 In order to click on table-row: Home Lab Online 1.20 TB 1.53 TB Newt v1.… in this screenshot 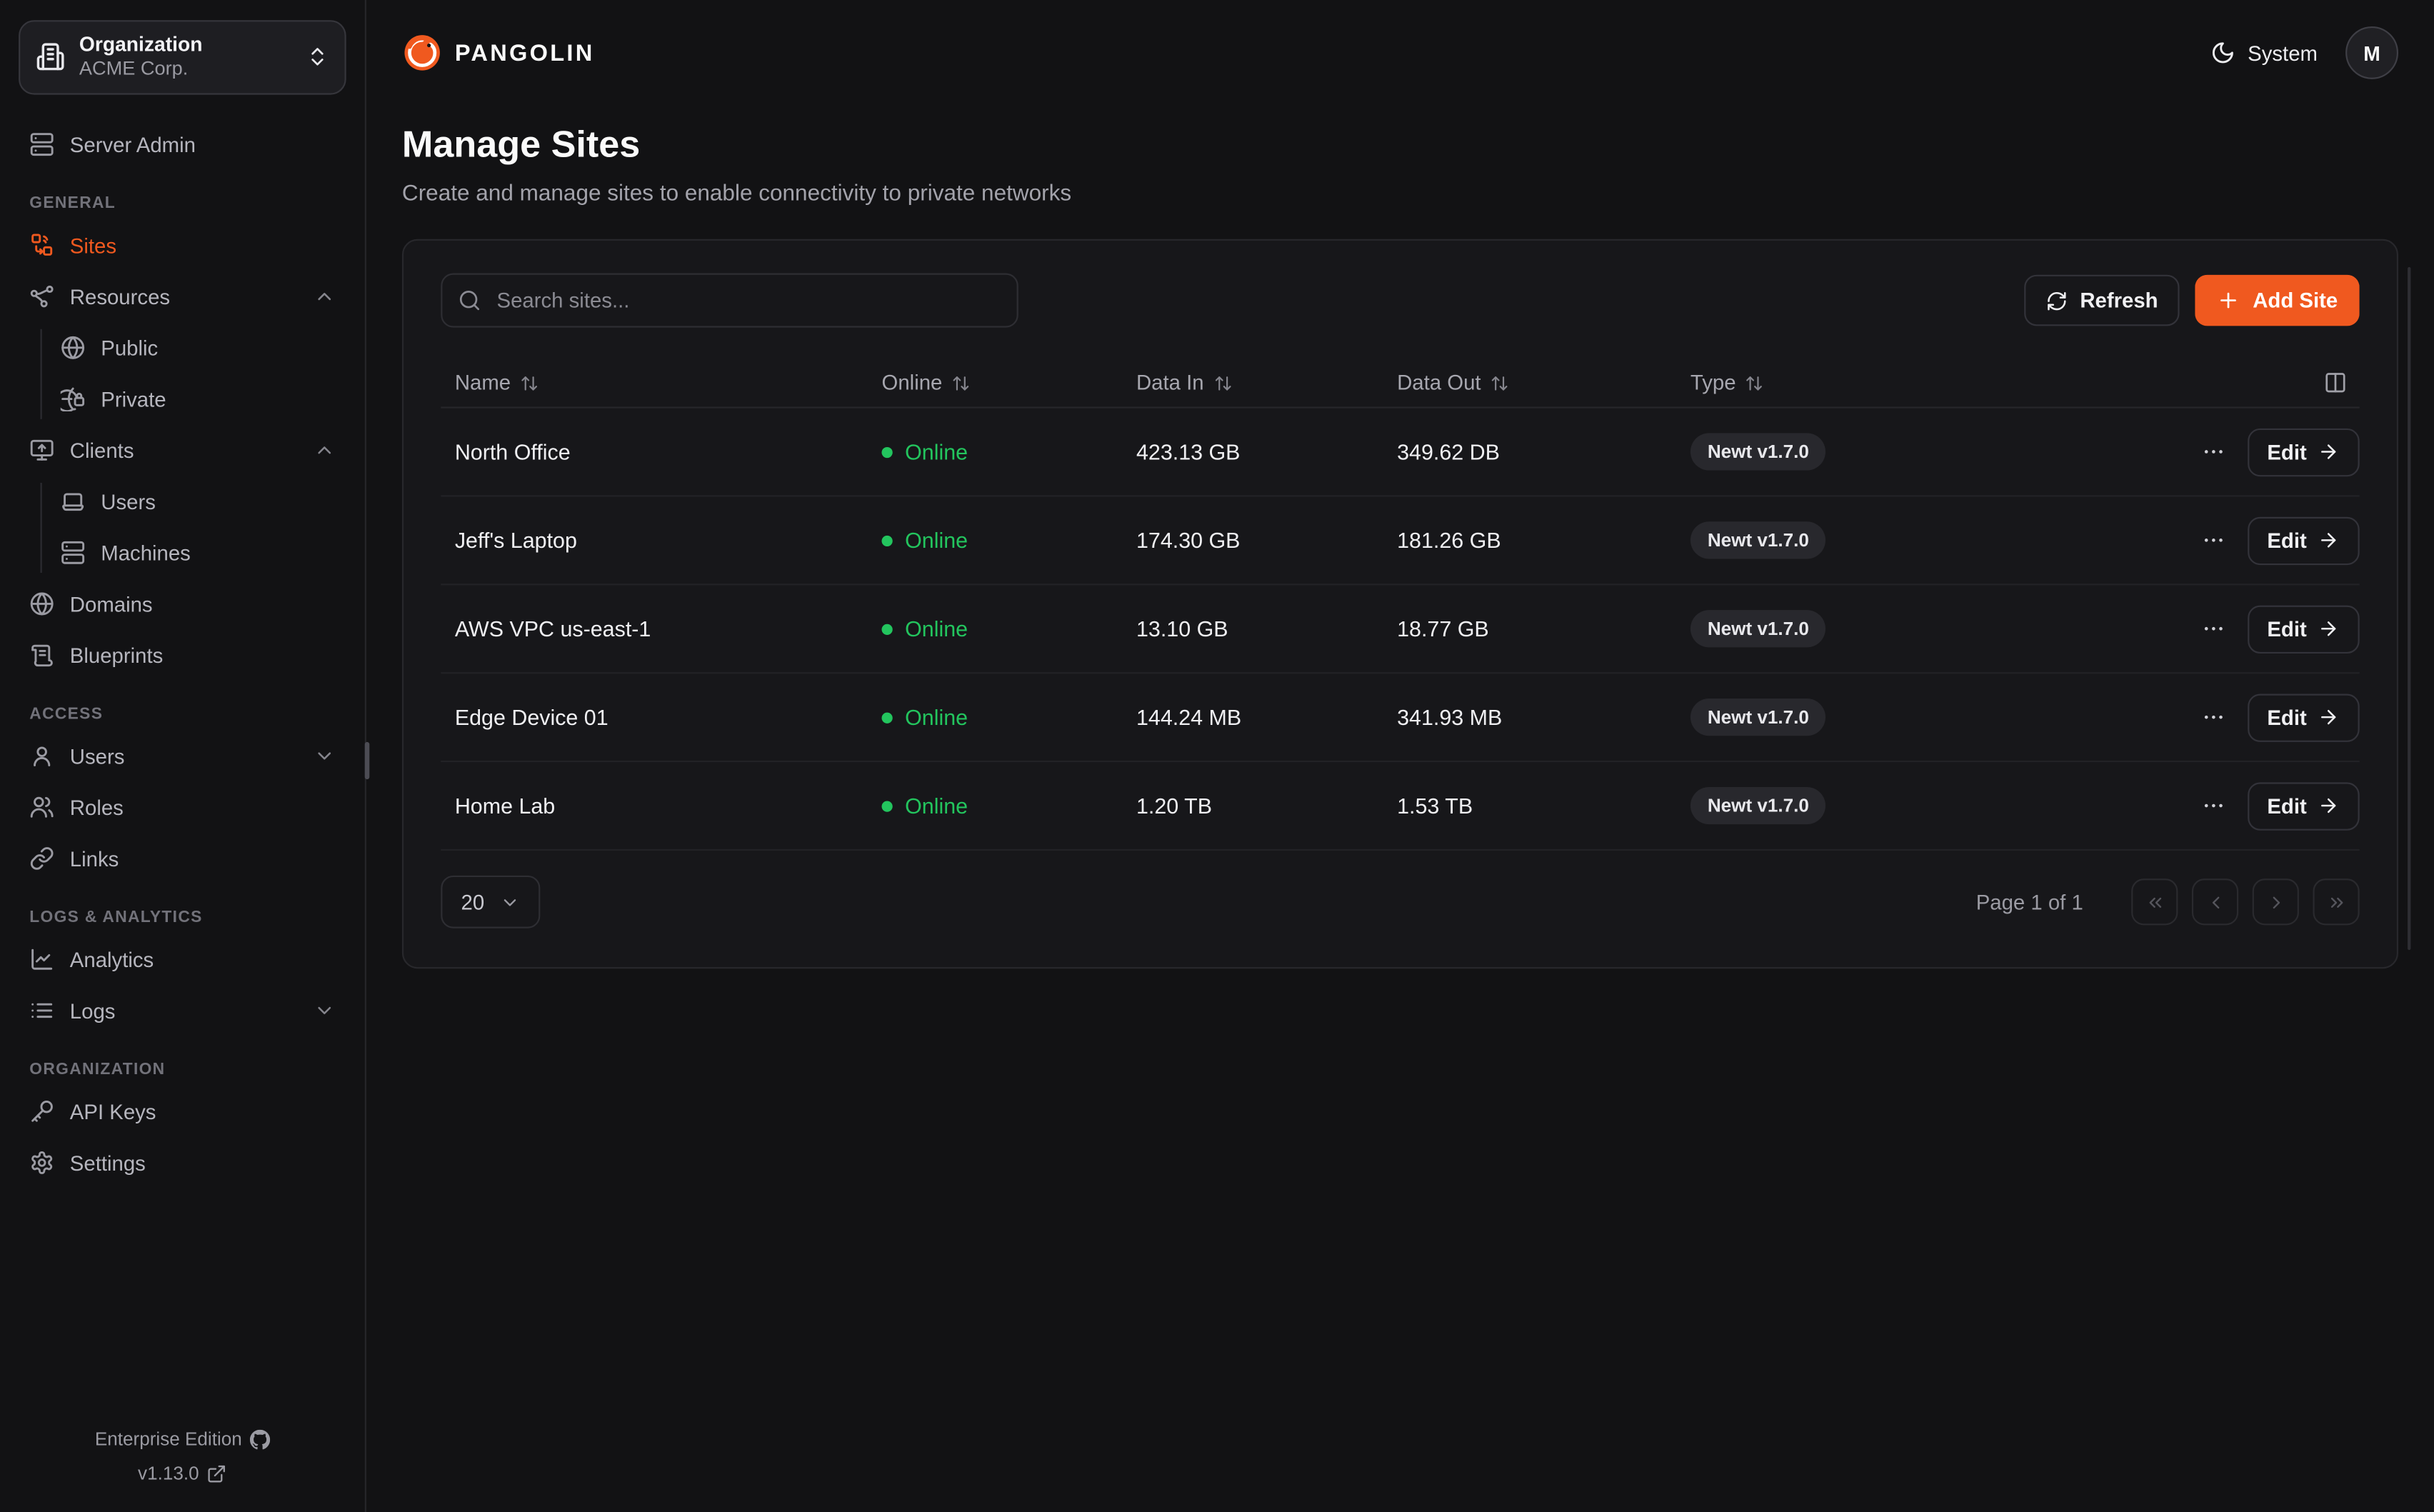, I will do `click(1400, 806)`.